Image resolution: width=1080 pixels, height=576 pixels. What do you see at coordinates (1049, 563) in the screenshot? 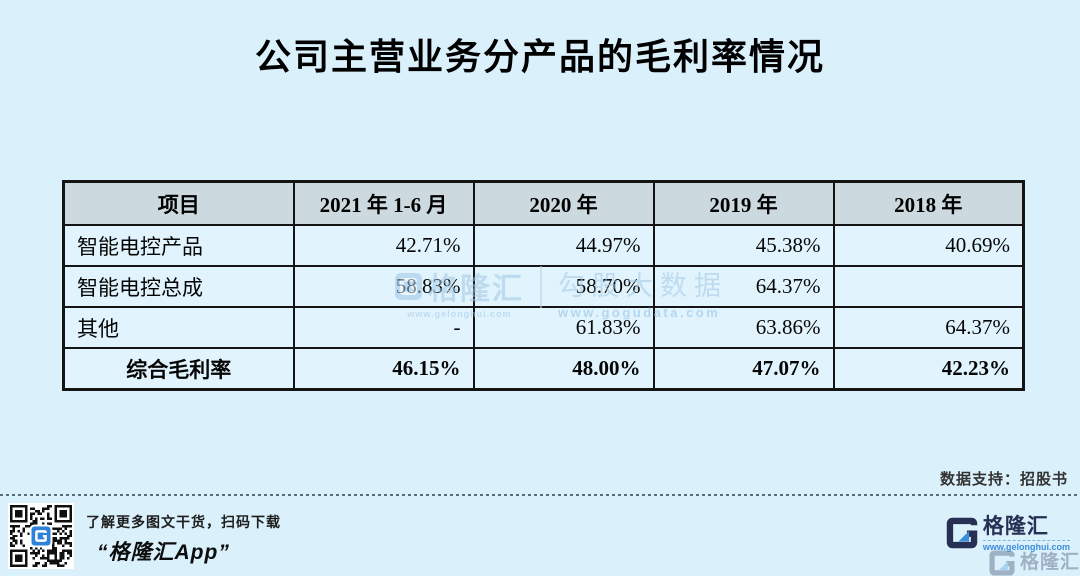
I see `brand-name-ghost: 格隆汇` at bounding box center [1049, 563].